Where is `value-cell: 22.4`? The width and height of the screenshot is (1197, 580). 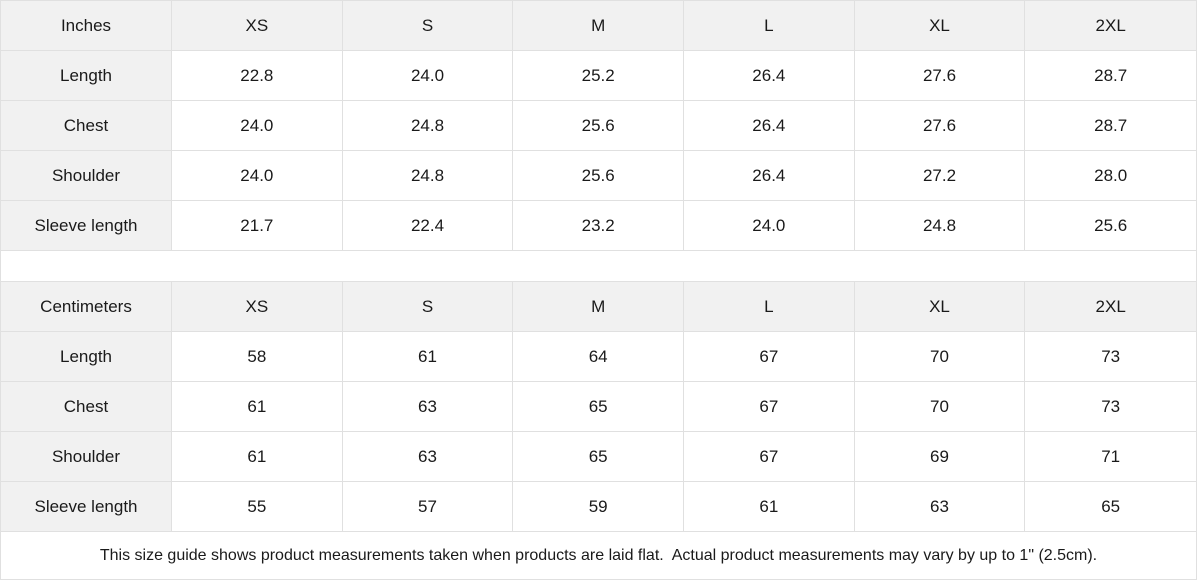
value-cell: 22.4 is located at coordinates (428, 226).